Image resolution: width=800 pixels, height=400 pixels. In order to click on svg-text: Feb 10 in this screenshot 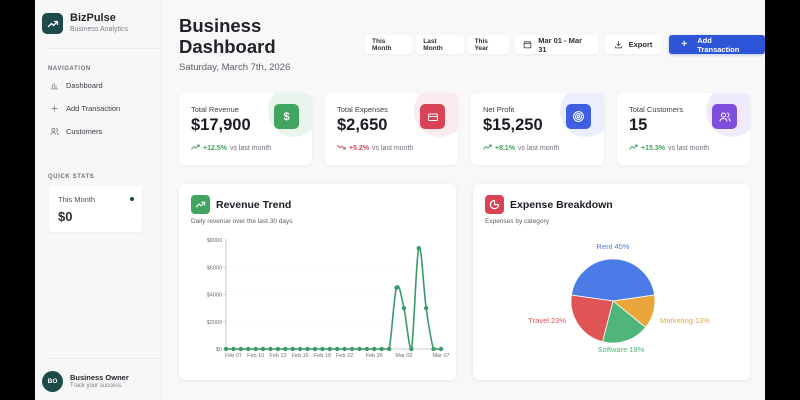, I will do `click(255, 356)`.